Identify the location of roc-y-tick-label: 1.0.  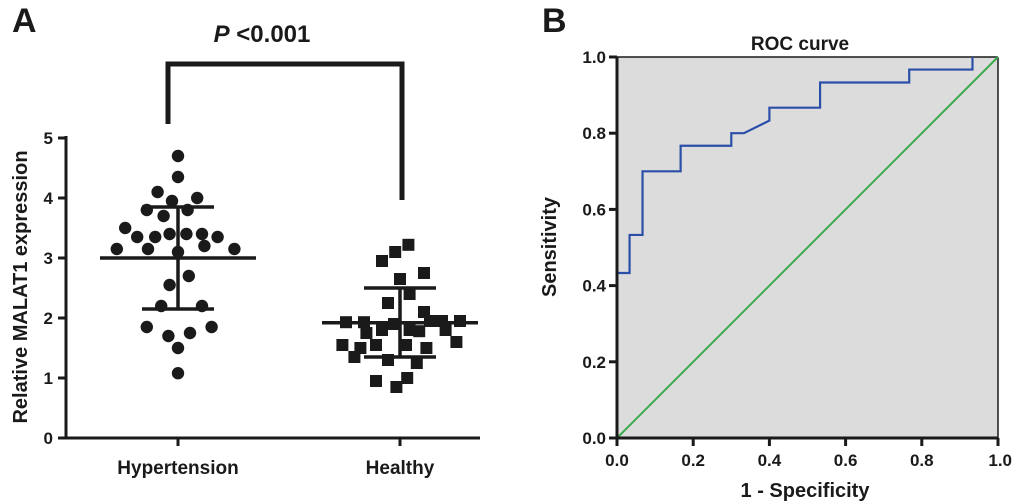
(594, 57).